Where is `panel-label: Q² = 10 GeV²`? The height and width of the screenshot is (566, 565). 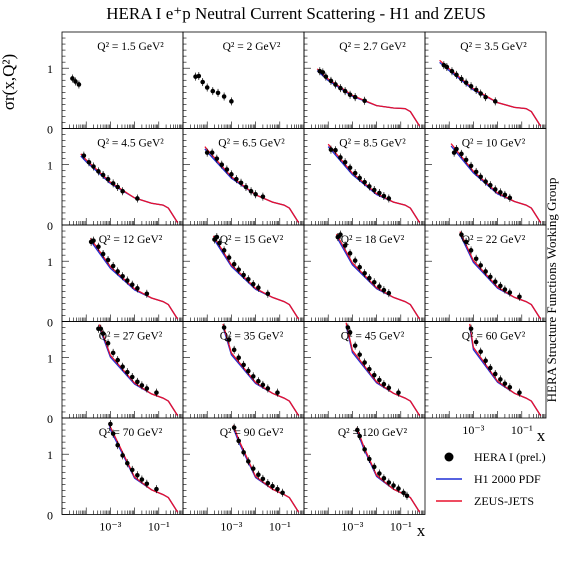
panel-label: Q² = 10 GeV² is located at coordinates (494, 144).